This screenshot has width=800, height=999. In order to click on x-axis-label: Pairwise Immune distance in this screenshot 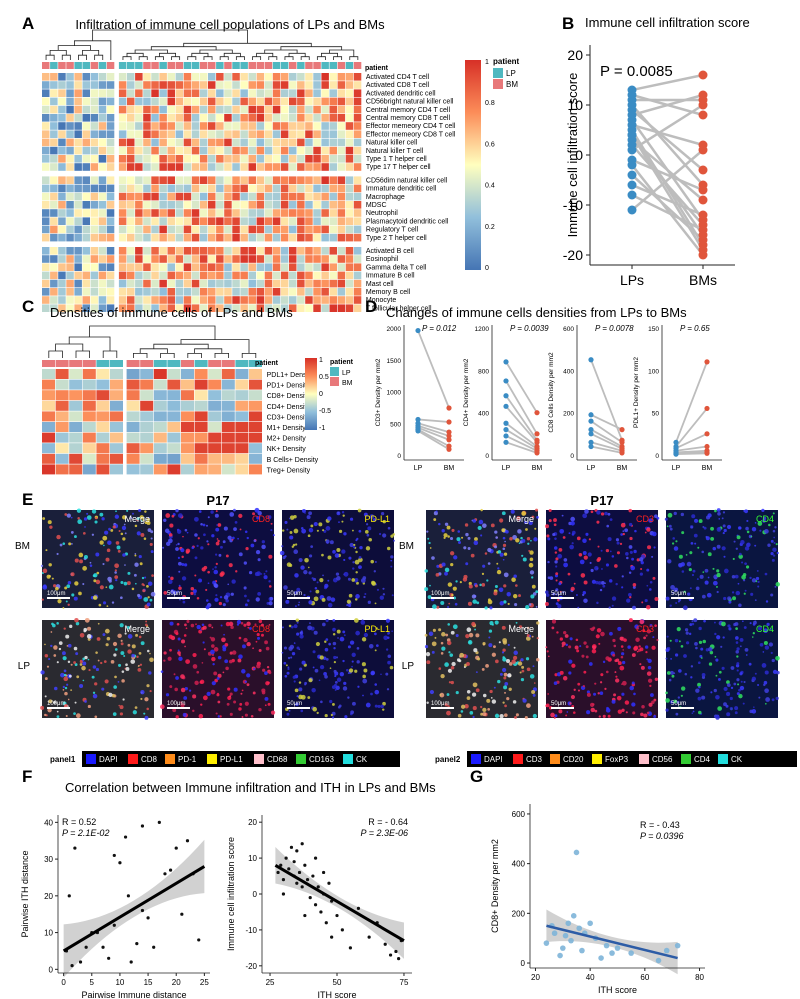, I will do `click(133, 994)`.